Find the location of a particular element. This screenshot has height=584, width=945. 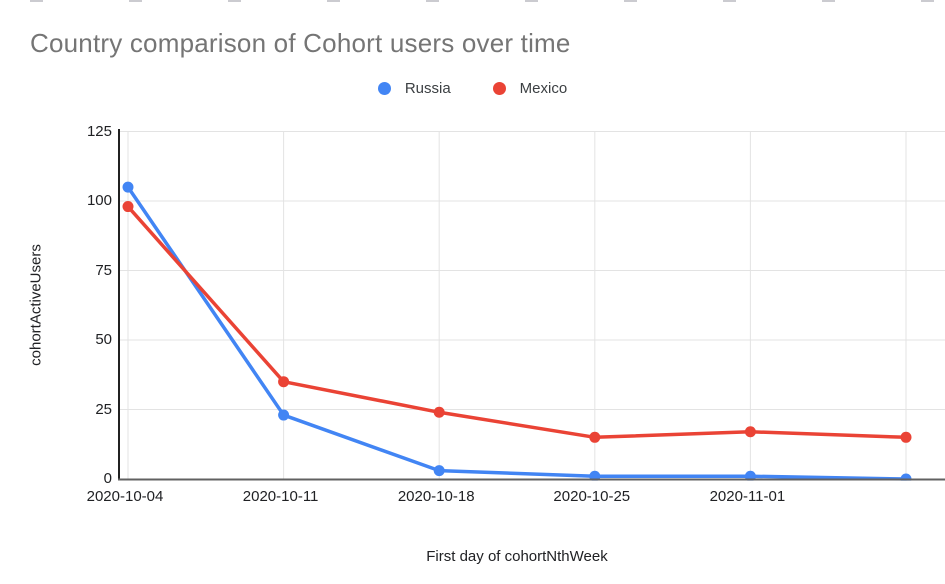

legend-label-mexico: Mexico is located at coordinates (543, 88).